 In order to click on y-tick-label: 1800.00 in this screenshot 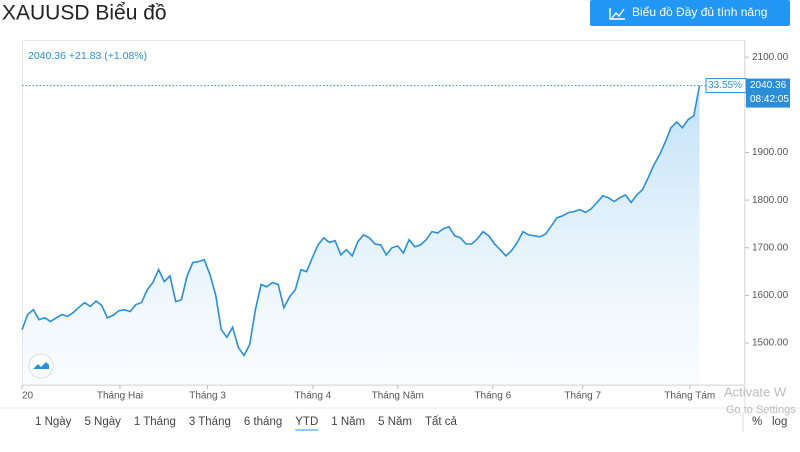, I will do `click(770, 200)`.